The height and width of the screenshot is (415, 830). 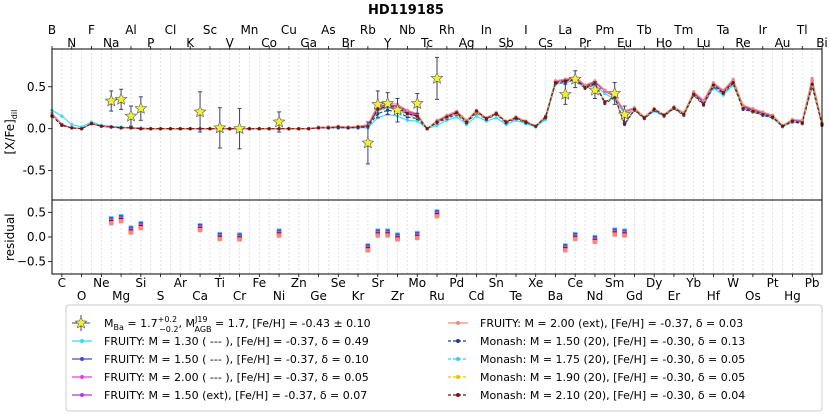 I want to click on series-point-Gd, so click(x=634, y=109).